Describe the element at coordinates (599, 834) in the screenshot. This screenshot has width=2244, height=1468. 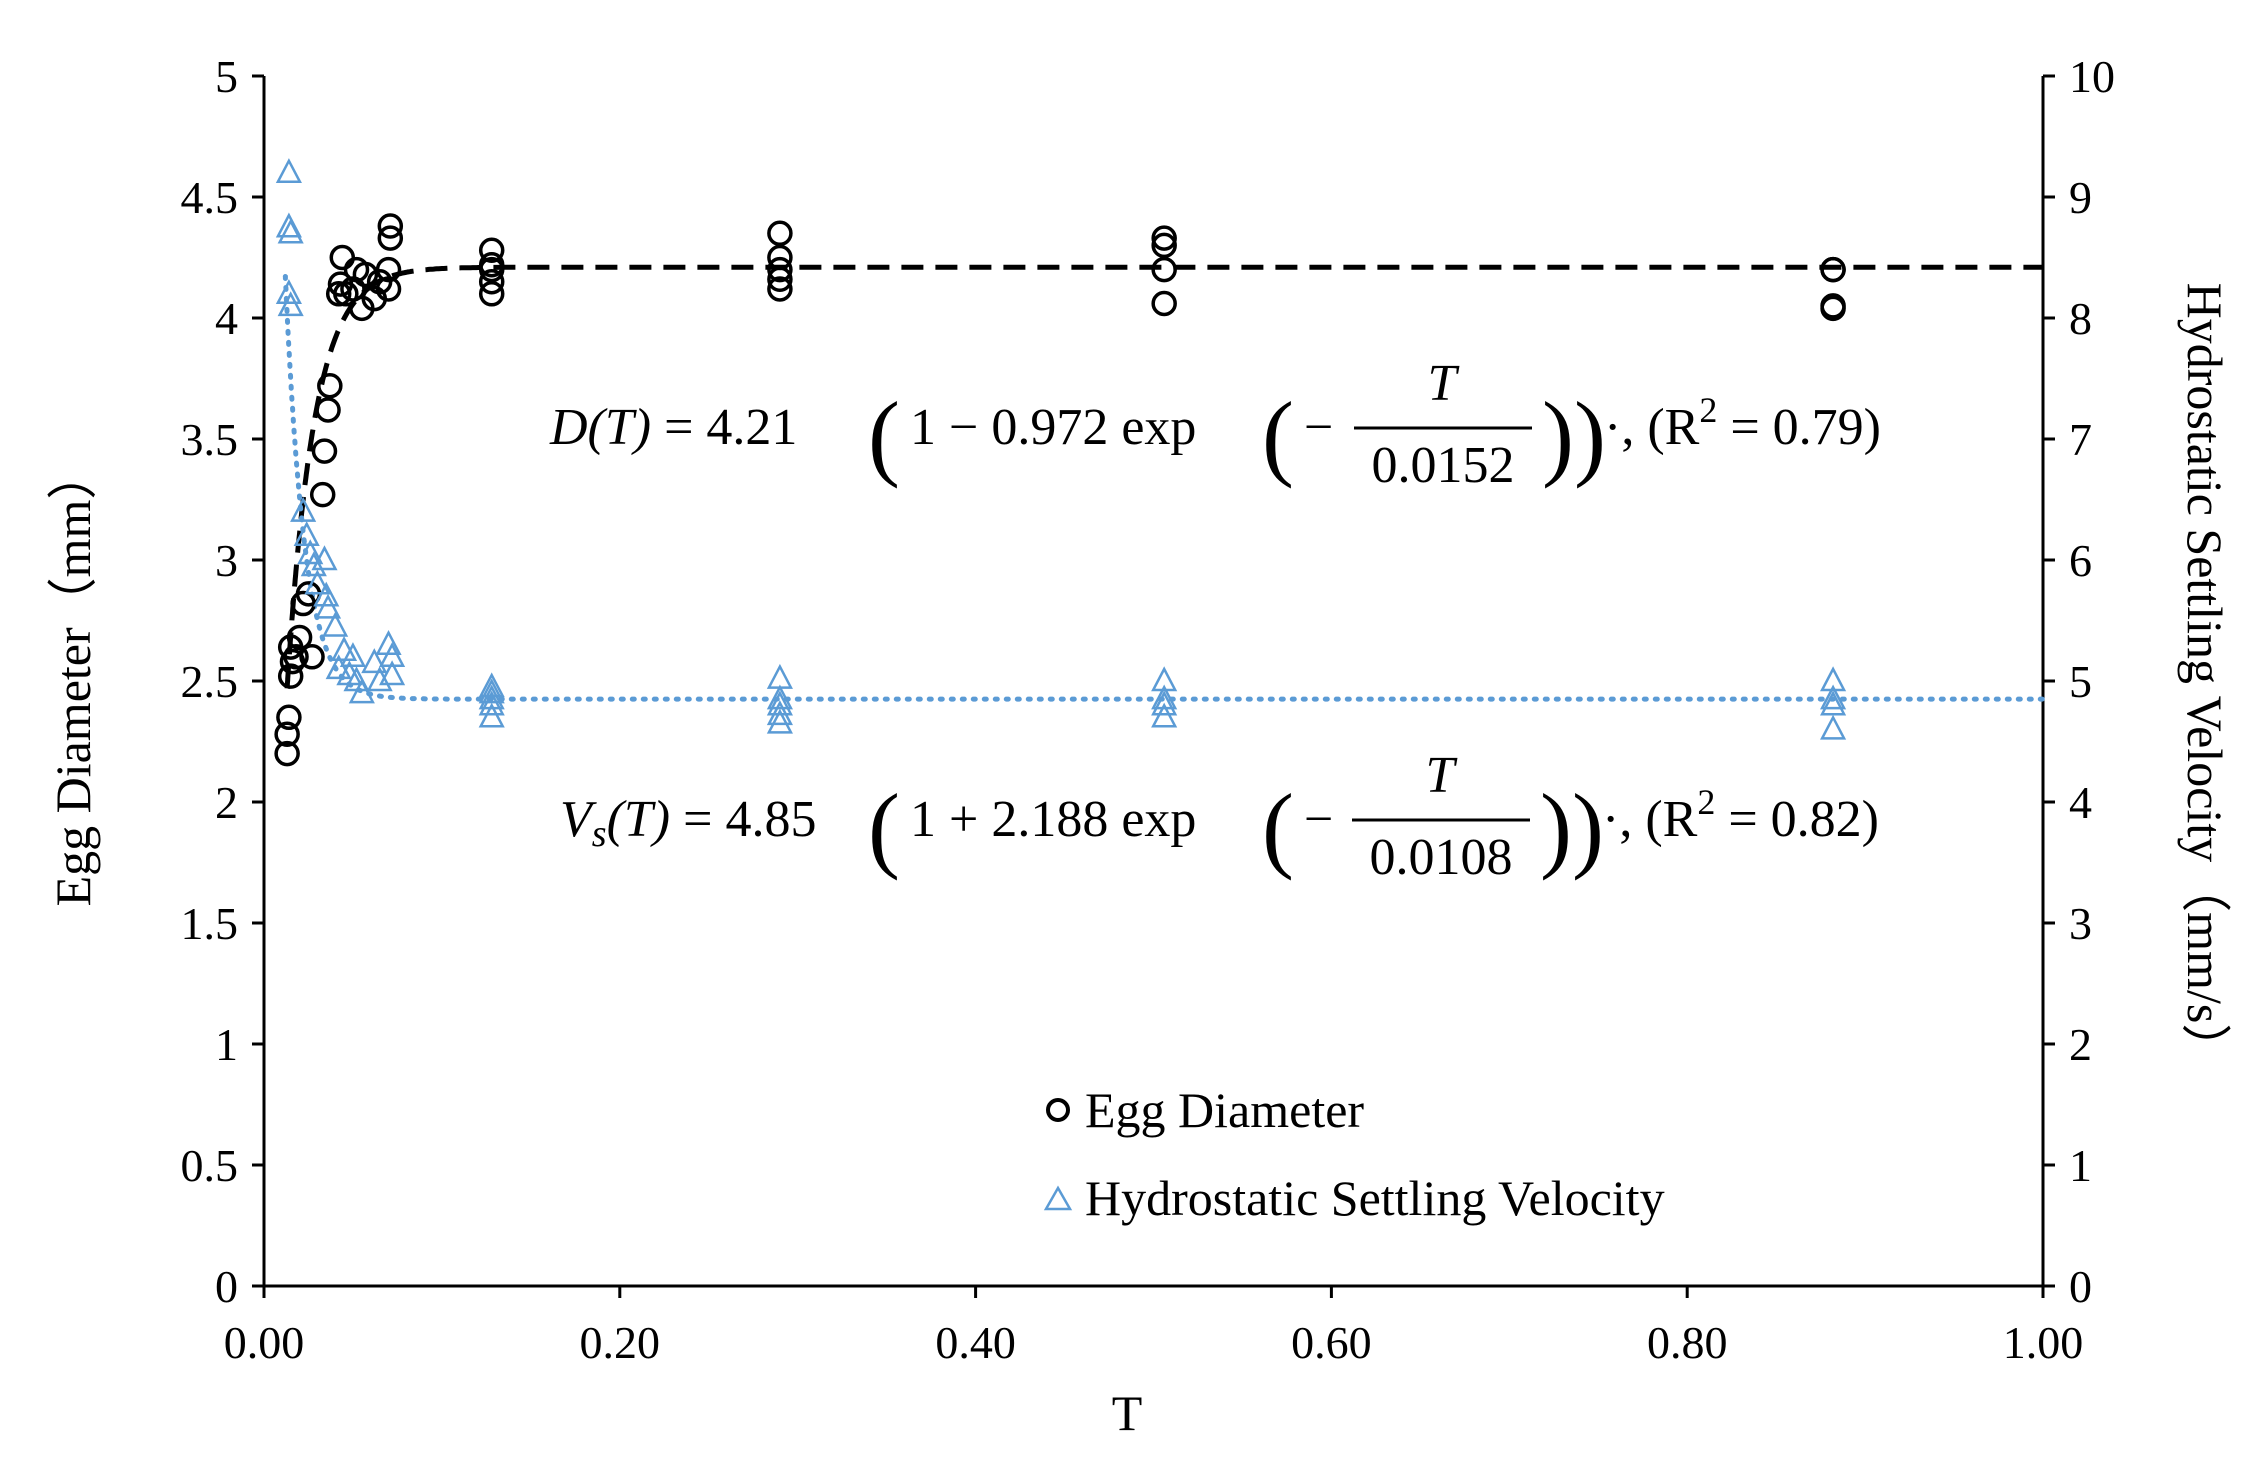
I see `eq2-lhs-s: s` at that location.